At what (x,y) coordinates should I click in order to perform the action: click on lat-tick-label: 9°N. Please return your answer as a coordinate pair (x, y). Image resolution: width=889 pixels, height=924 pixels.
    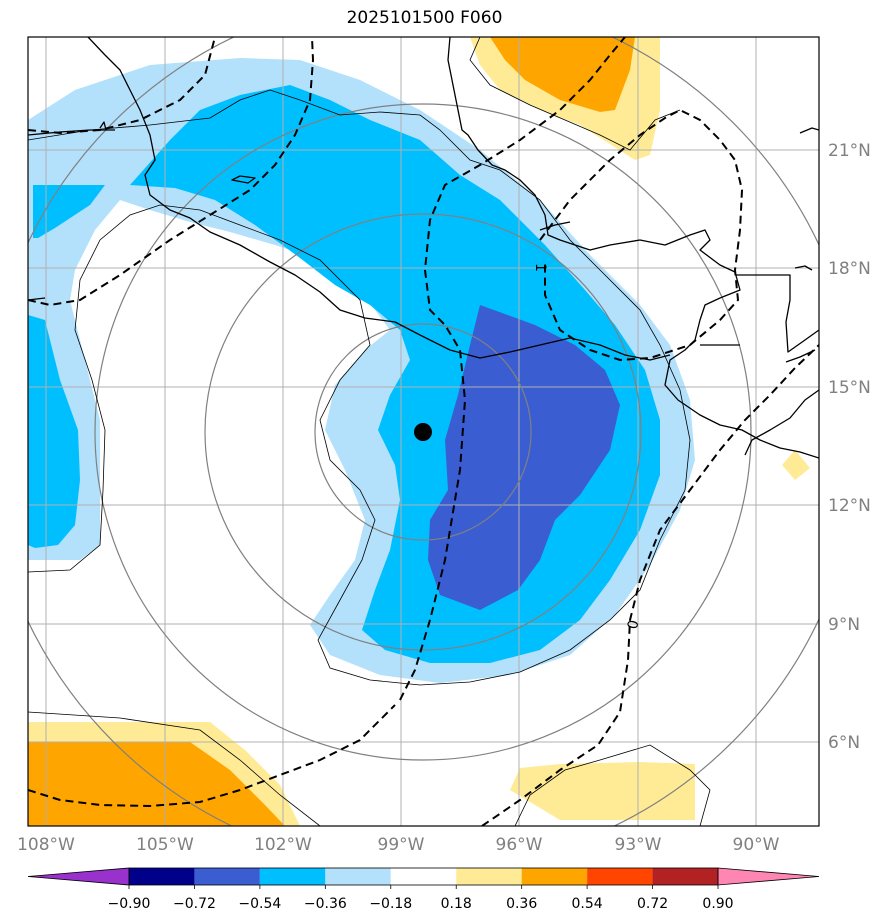
    Looking at the image, I should click on (844, 625).